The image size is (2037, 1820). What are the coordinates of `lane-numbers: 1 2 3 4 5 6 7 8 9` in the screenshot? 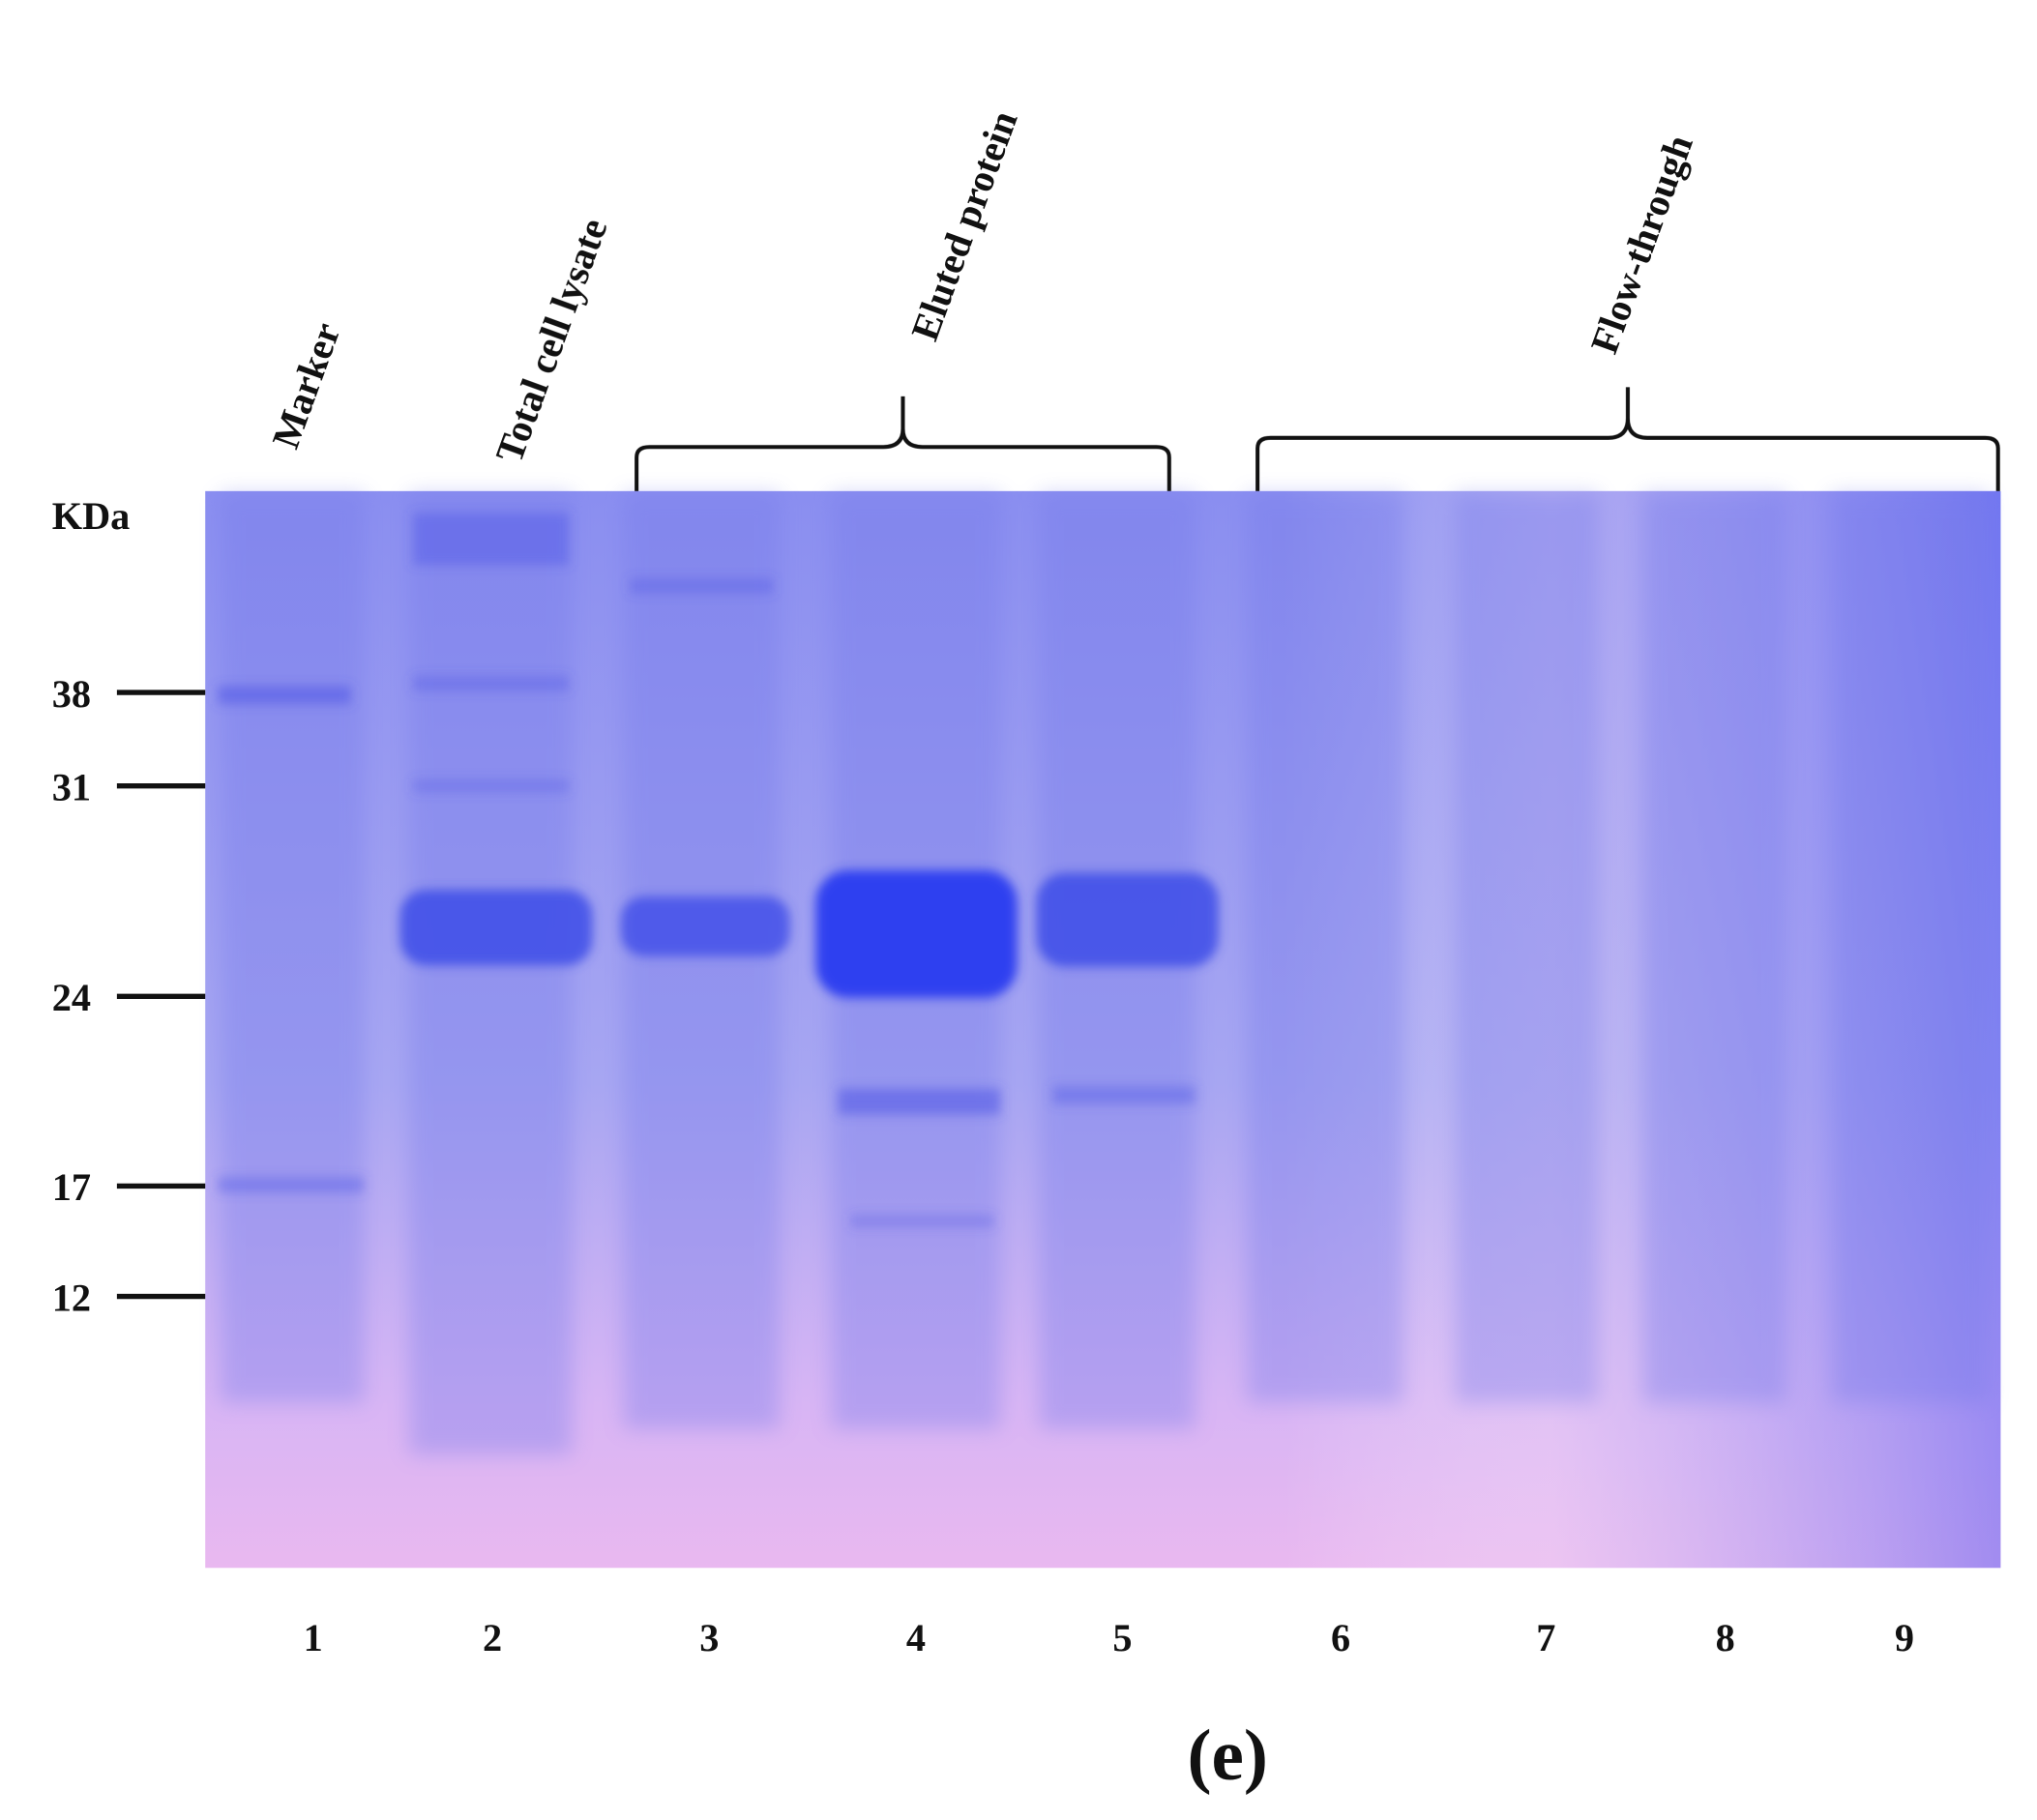 It's located at (1109, 1638).